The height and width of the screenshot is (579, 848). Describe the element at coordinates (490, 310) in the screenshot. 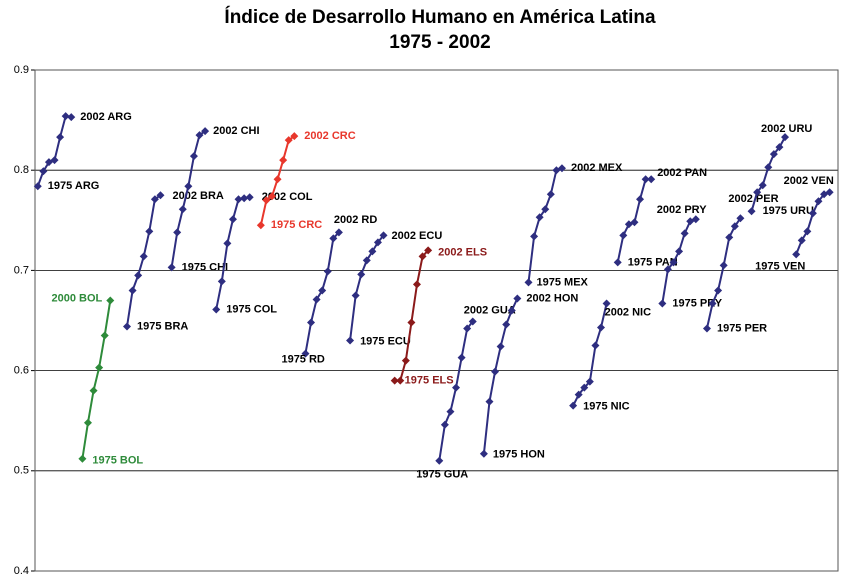

I see `end-label: 2002 GUA` at that location.